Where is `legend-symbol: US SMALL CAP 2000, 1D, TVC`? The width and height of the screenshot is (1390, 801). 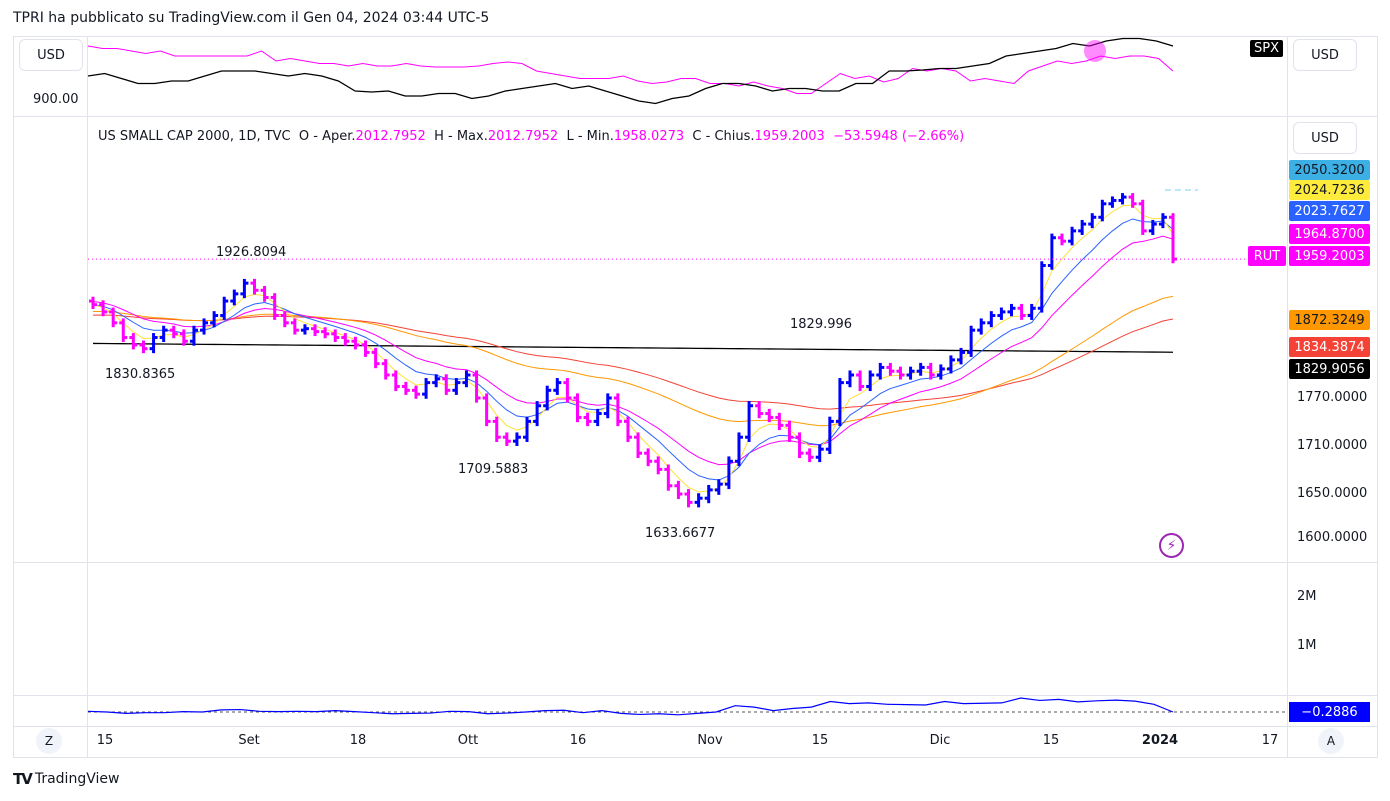
legend-symbol: US SMALL CAP 2000, 1D, TVC is located at coordinates (194, 136).